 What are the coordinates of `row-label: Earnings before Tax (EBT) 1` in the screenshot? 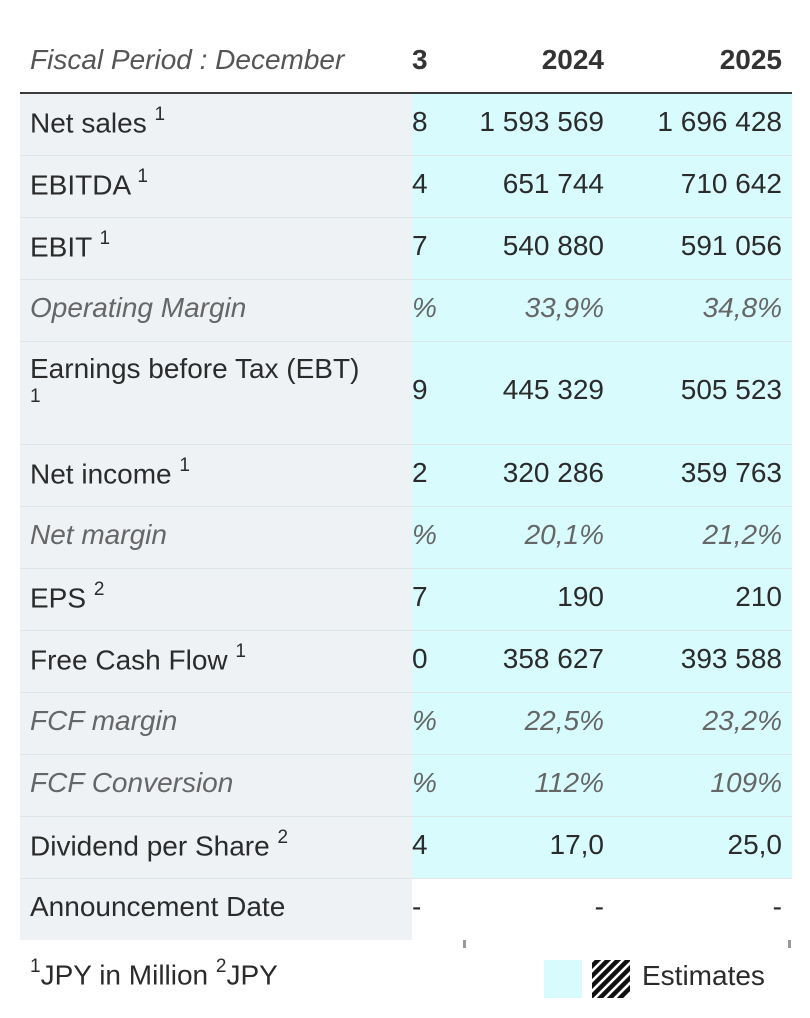 It's located at (216, 393).